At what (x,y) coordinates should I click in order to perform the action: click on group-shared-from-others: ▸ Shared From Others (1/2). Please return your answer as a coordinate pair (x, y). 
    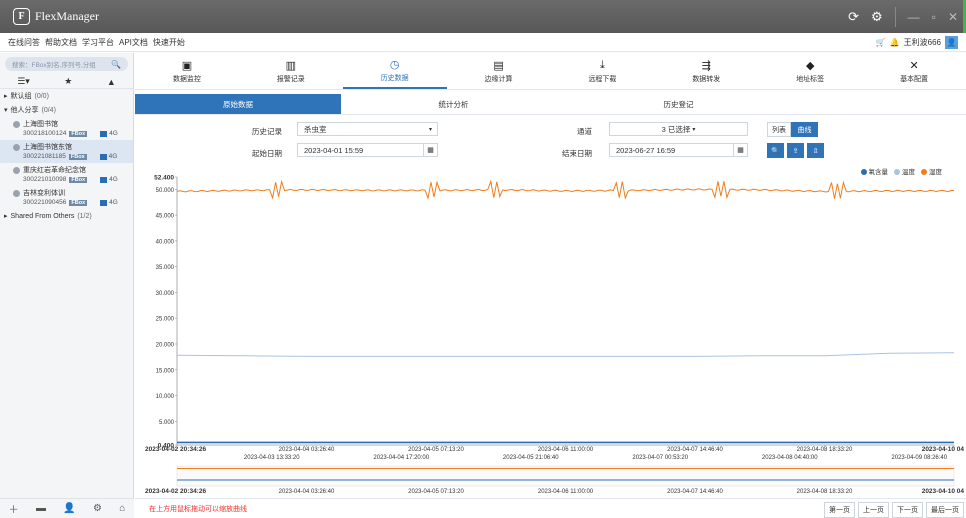
    Looking at the image, I should click on (66, 216).